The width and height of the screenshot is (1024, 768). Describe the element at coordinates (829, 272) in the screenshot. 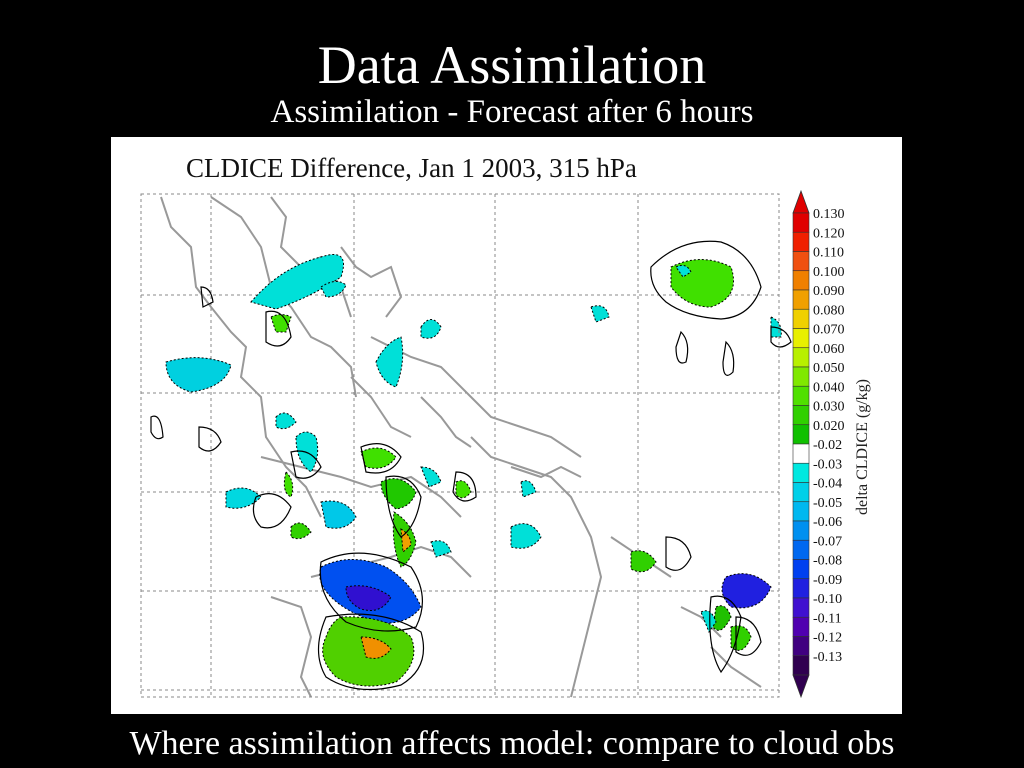

I see `colorbar-tick-label: 0.100` at that location.